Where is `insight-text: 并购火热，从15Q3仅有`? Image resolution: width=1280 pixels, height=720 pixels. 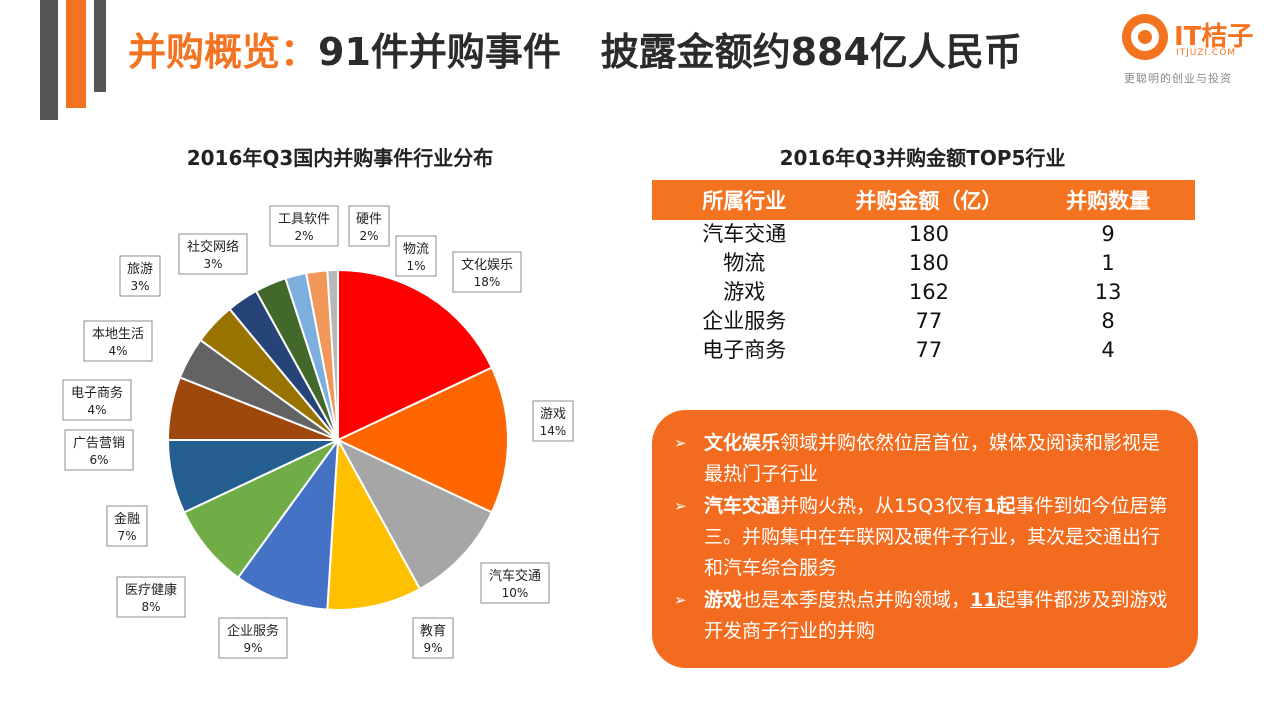 insight-text: 并购火热，从15Q3仅有 is located at coordinates (882, 506).